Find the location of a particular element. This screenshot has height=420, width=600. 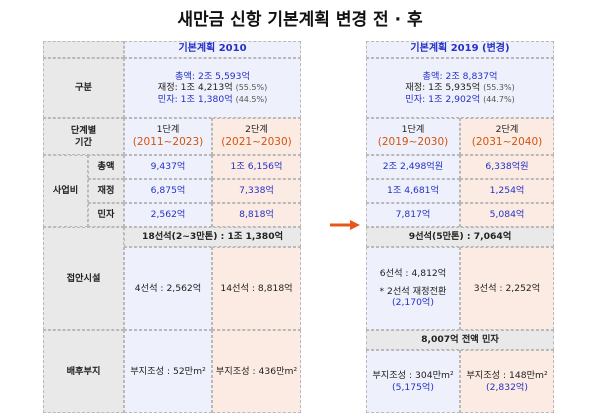

phase2-label: 2단계 is located at coordinates (256, 130).